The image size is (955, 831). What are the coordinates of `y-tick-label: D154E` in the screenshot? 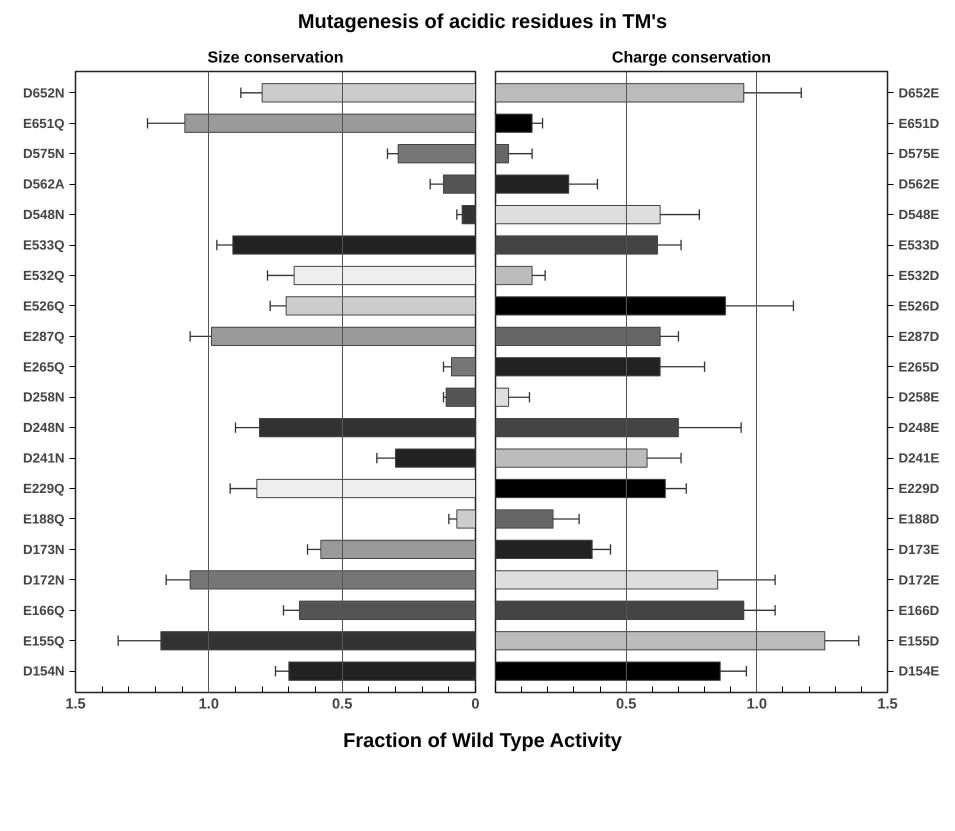 It's located at (919, 670).